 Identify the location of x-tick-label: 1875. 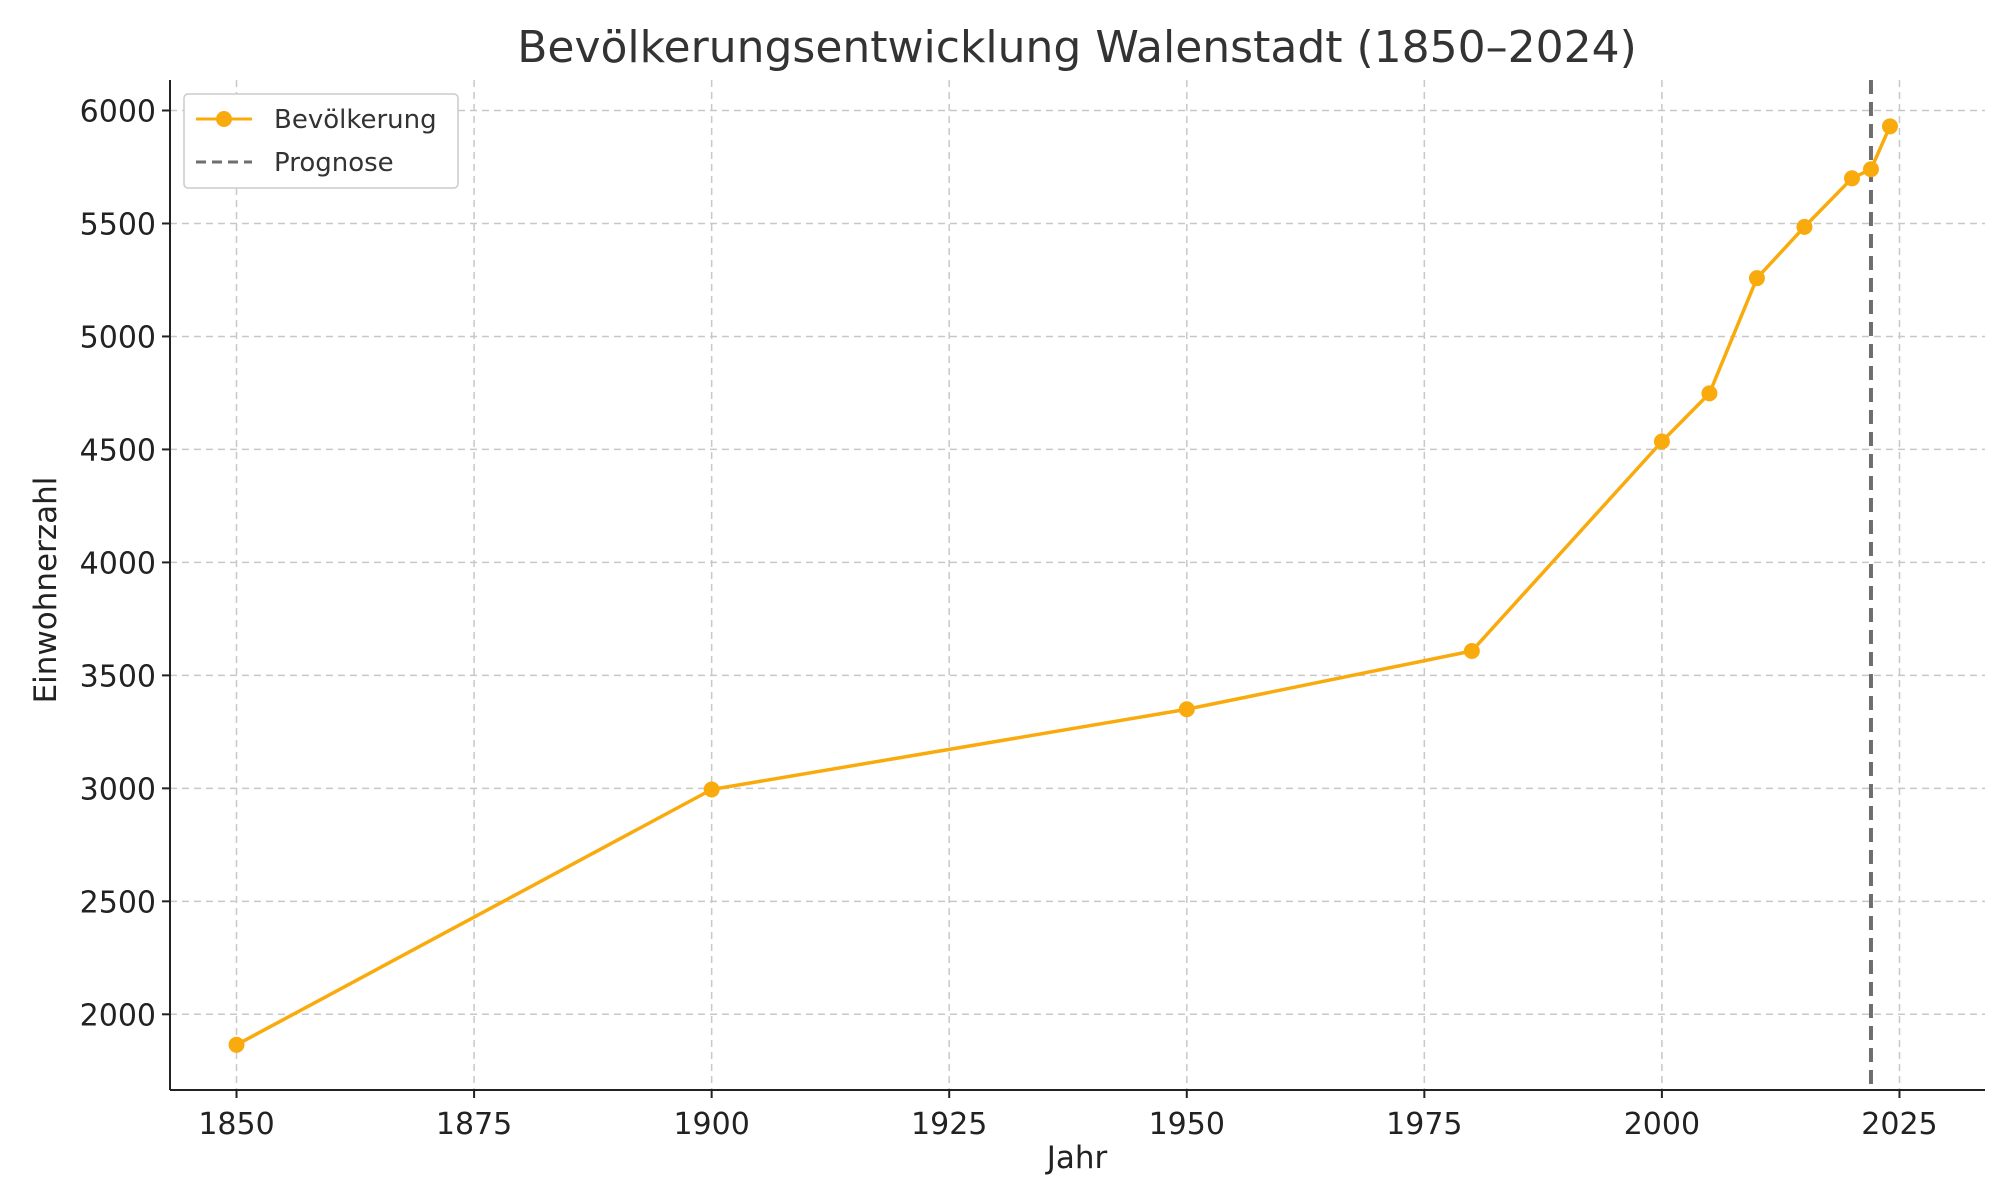
(474, 1124).